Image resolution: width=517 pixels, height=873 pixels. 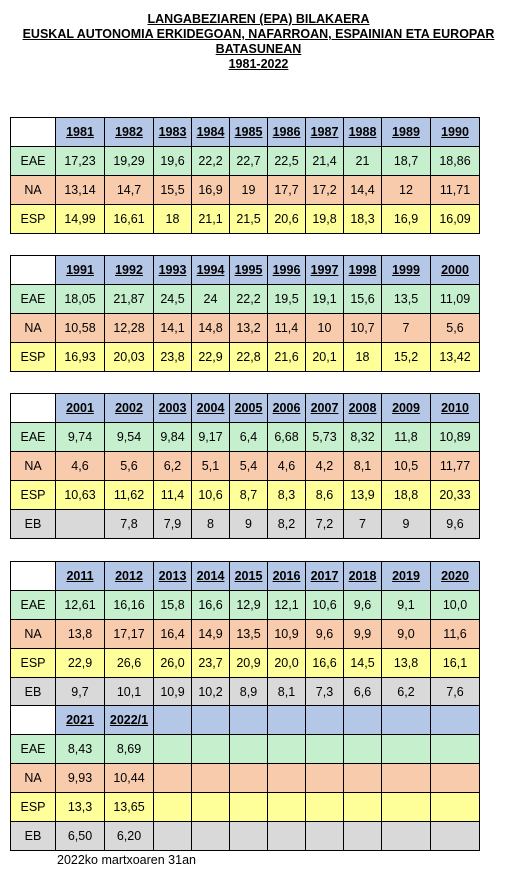 I want to click on value-cell: 18,7, so click(x=406, y=161).